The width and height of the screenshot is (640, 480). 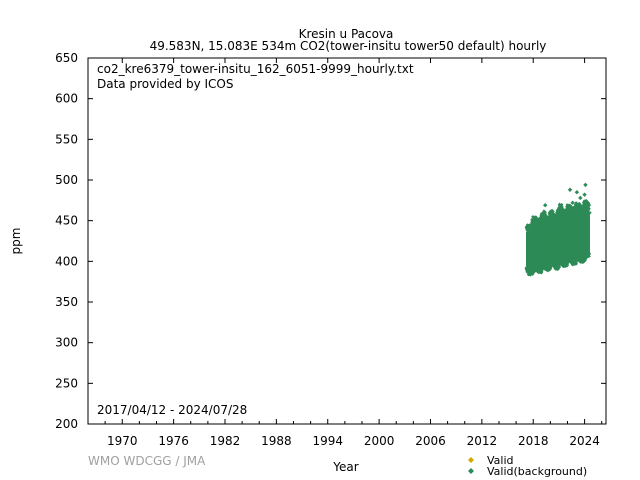 I want to click on x-tick-label: 2012, so click(x=482, y=441).